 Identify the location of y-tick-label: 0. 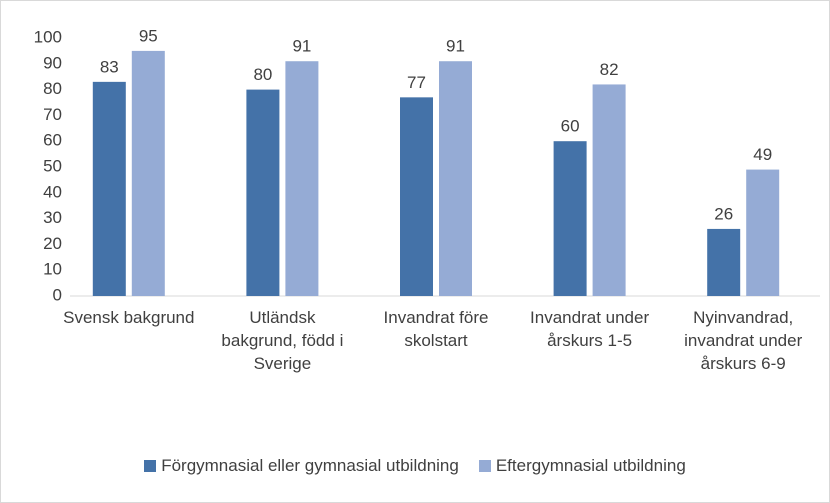
(57, 294).